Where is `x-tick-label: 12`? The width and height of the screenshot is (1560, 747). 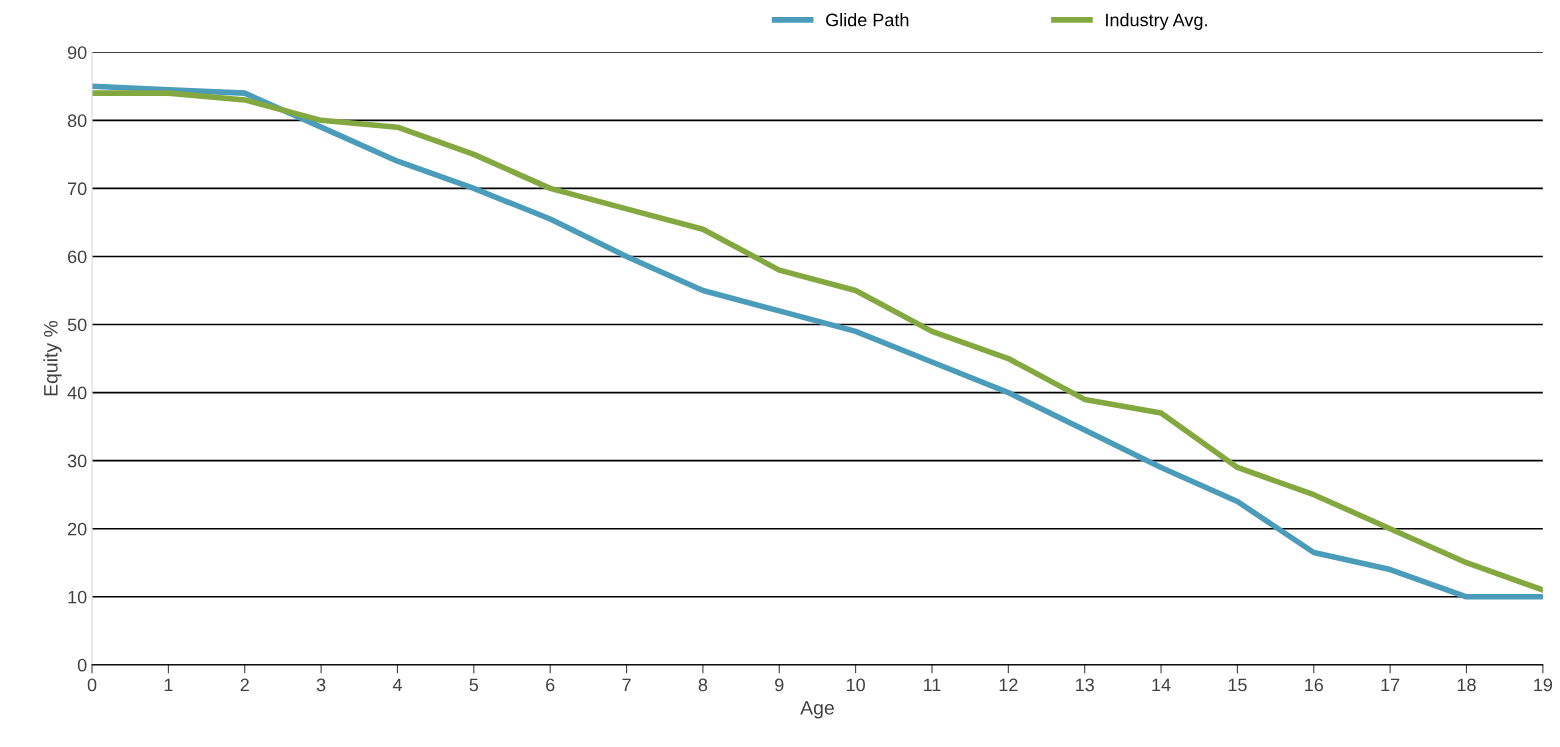
x-tick-label: 12 is located at coordinates (1008, 685).